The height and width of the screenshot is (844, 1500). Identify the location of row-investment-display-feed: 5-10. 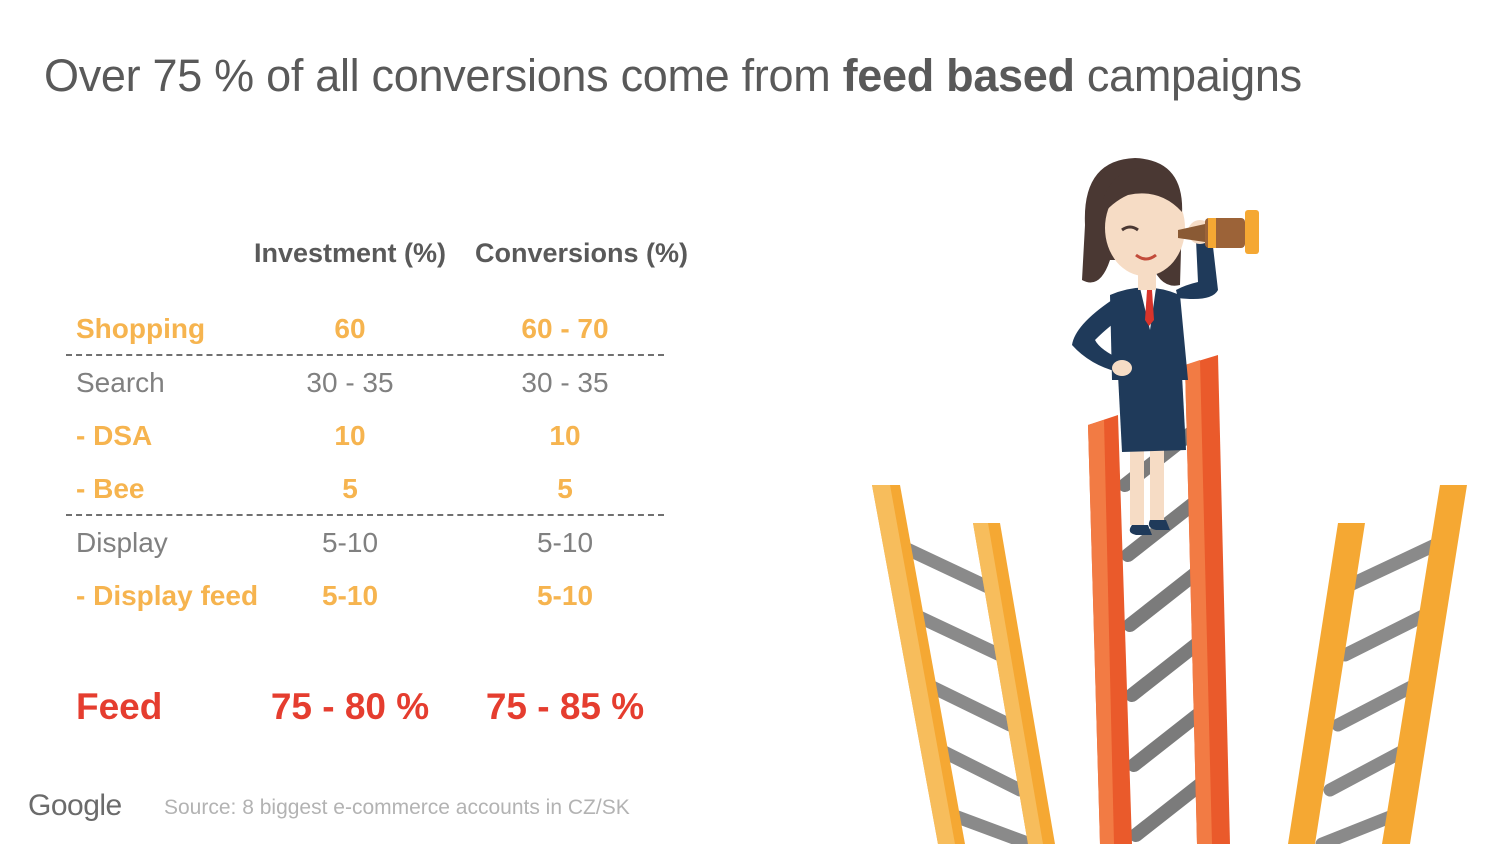
(350, 595).